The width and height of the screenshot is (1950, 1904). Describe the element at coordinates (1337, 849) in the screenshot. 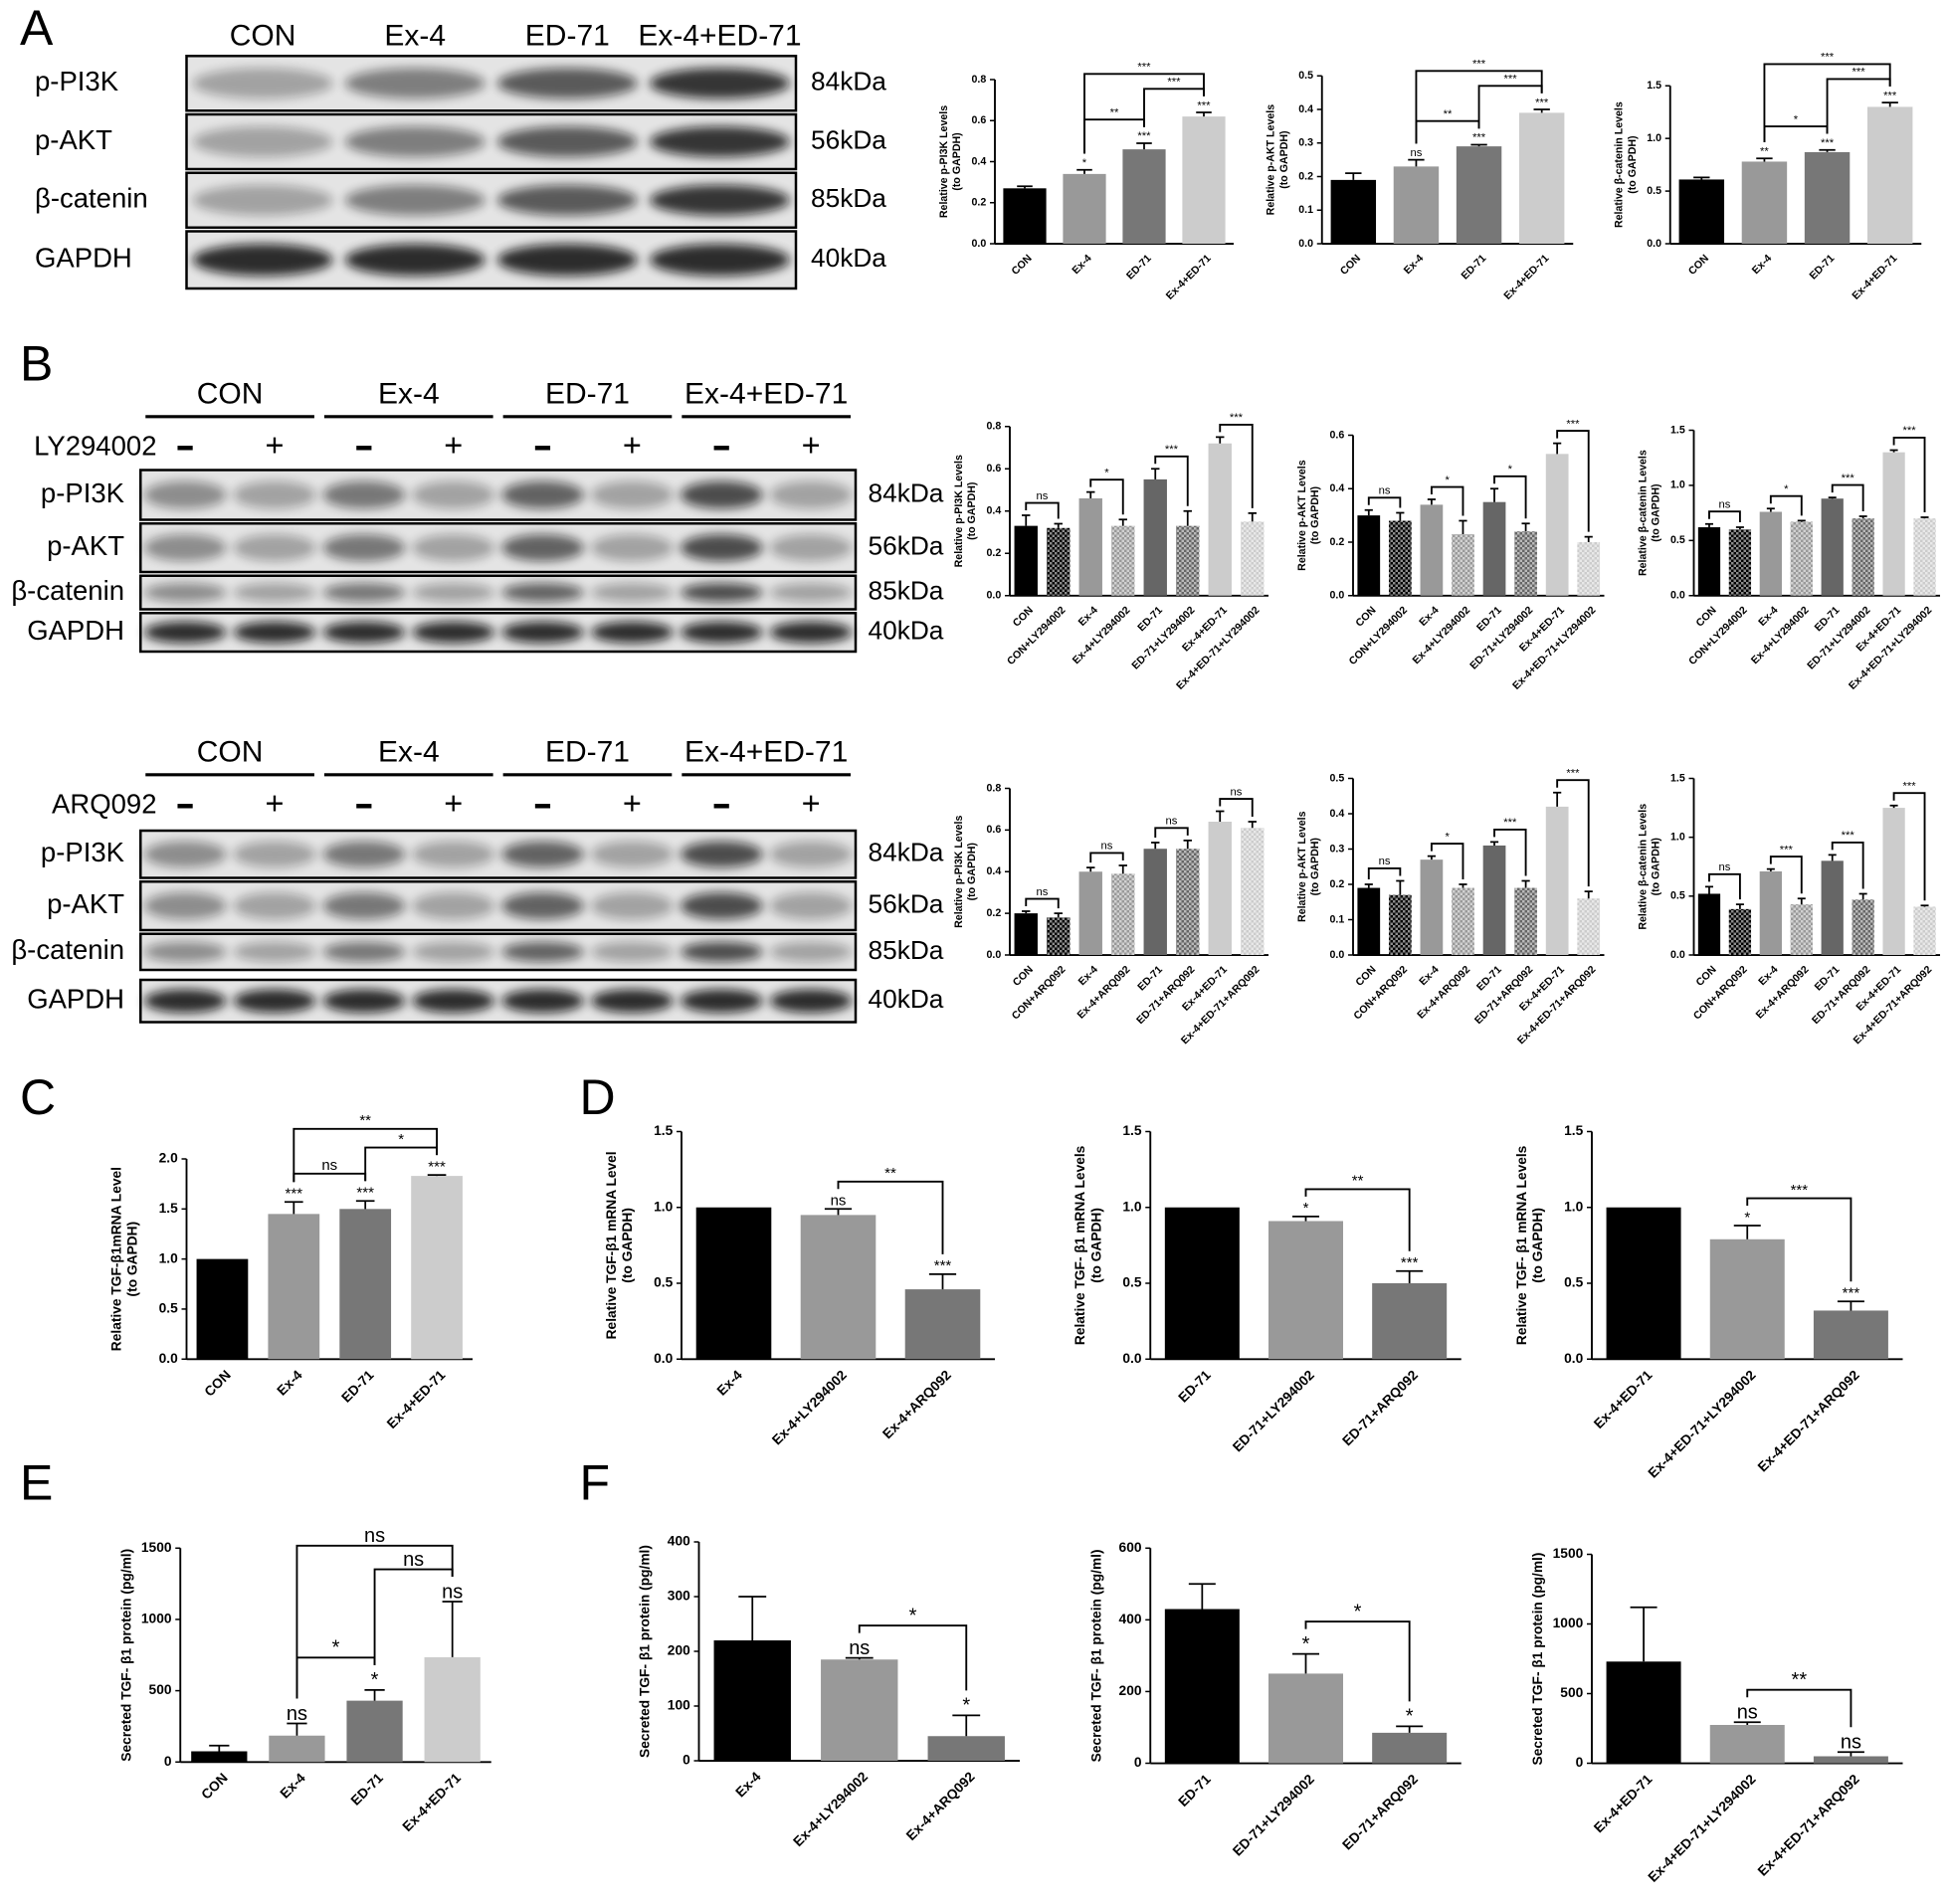

I see `y-tick-label: 0.3` at that location.